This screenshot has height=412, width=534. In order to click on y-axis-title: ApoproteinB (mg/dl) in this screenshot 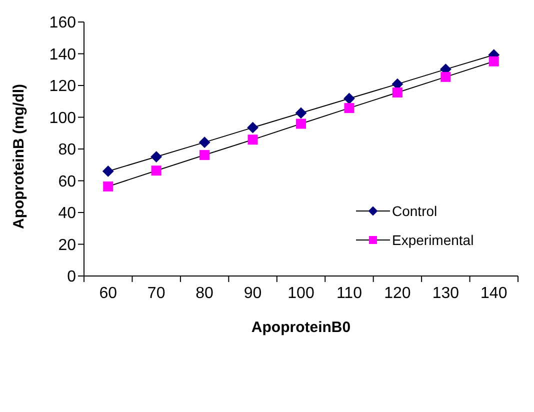, I will do `click(19, 156)`.